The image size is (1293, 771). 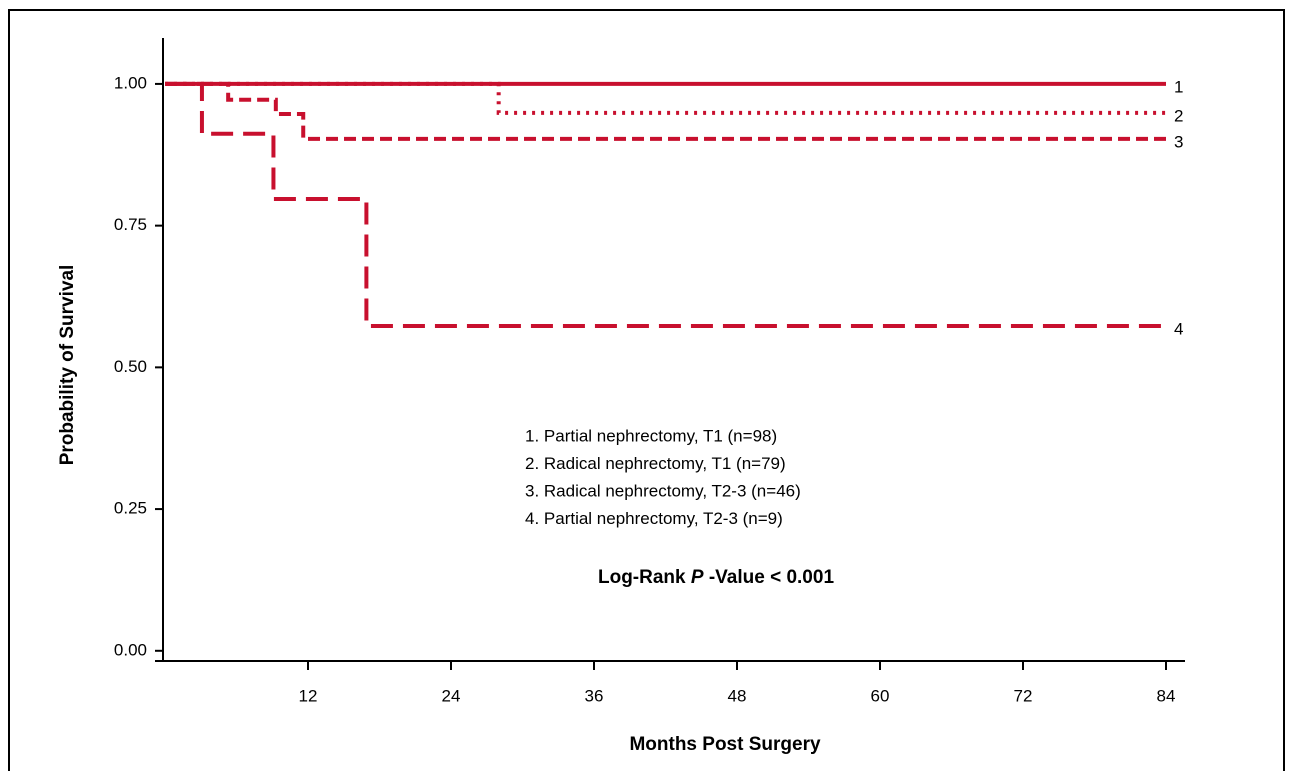 I want to click on y-tick-label: 1.00, so click(x=130, y=82).